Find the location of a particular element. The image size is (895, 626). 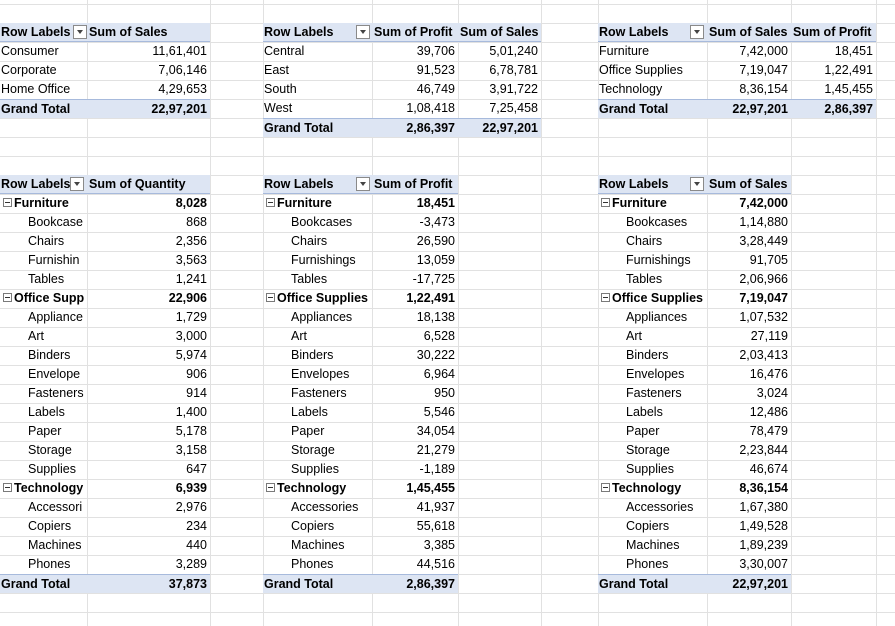

subcategory-value-cell: 1,67,380 is located at coordinates (763, 507).